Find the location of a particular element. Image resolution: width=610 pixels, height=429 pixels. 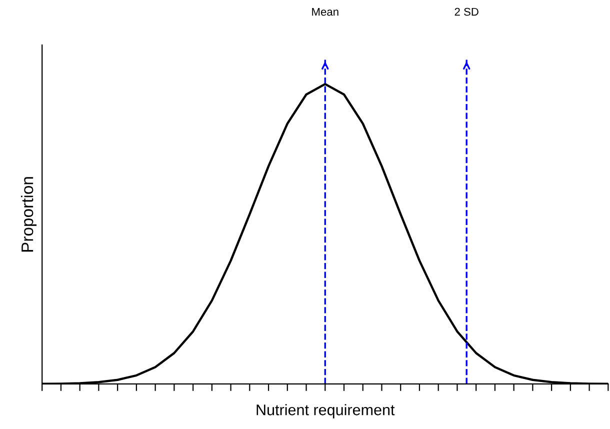

x-axis-title: Nutrient requirement is located at coordinates (325, 411).